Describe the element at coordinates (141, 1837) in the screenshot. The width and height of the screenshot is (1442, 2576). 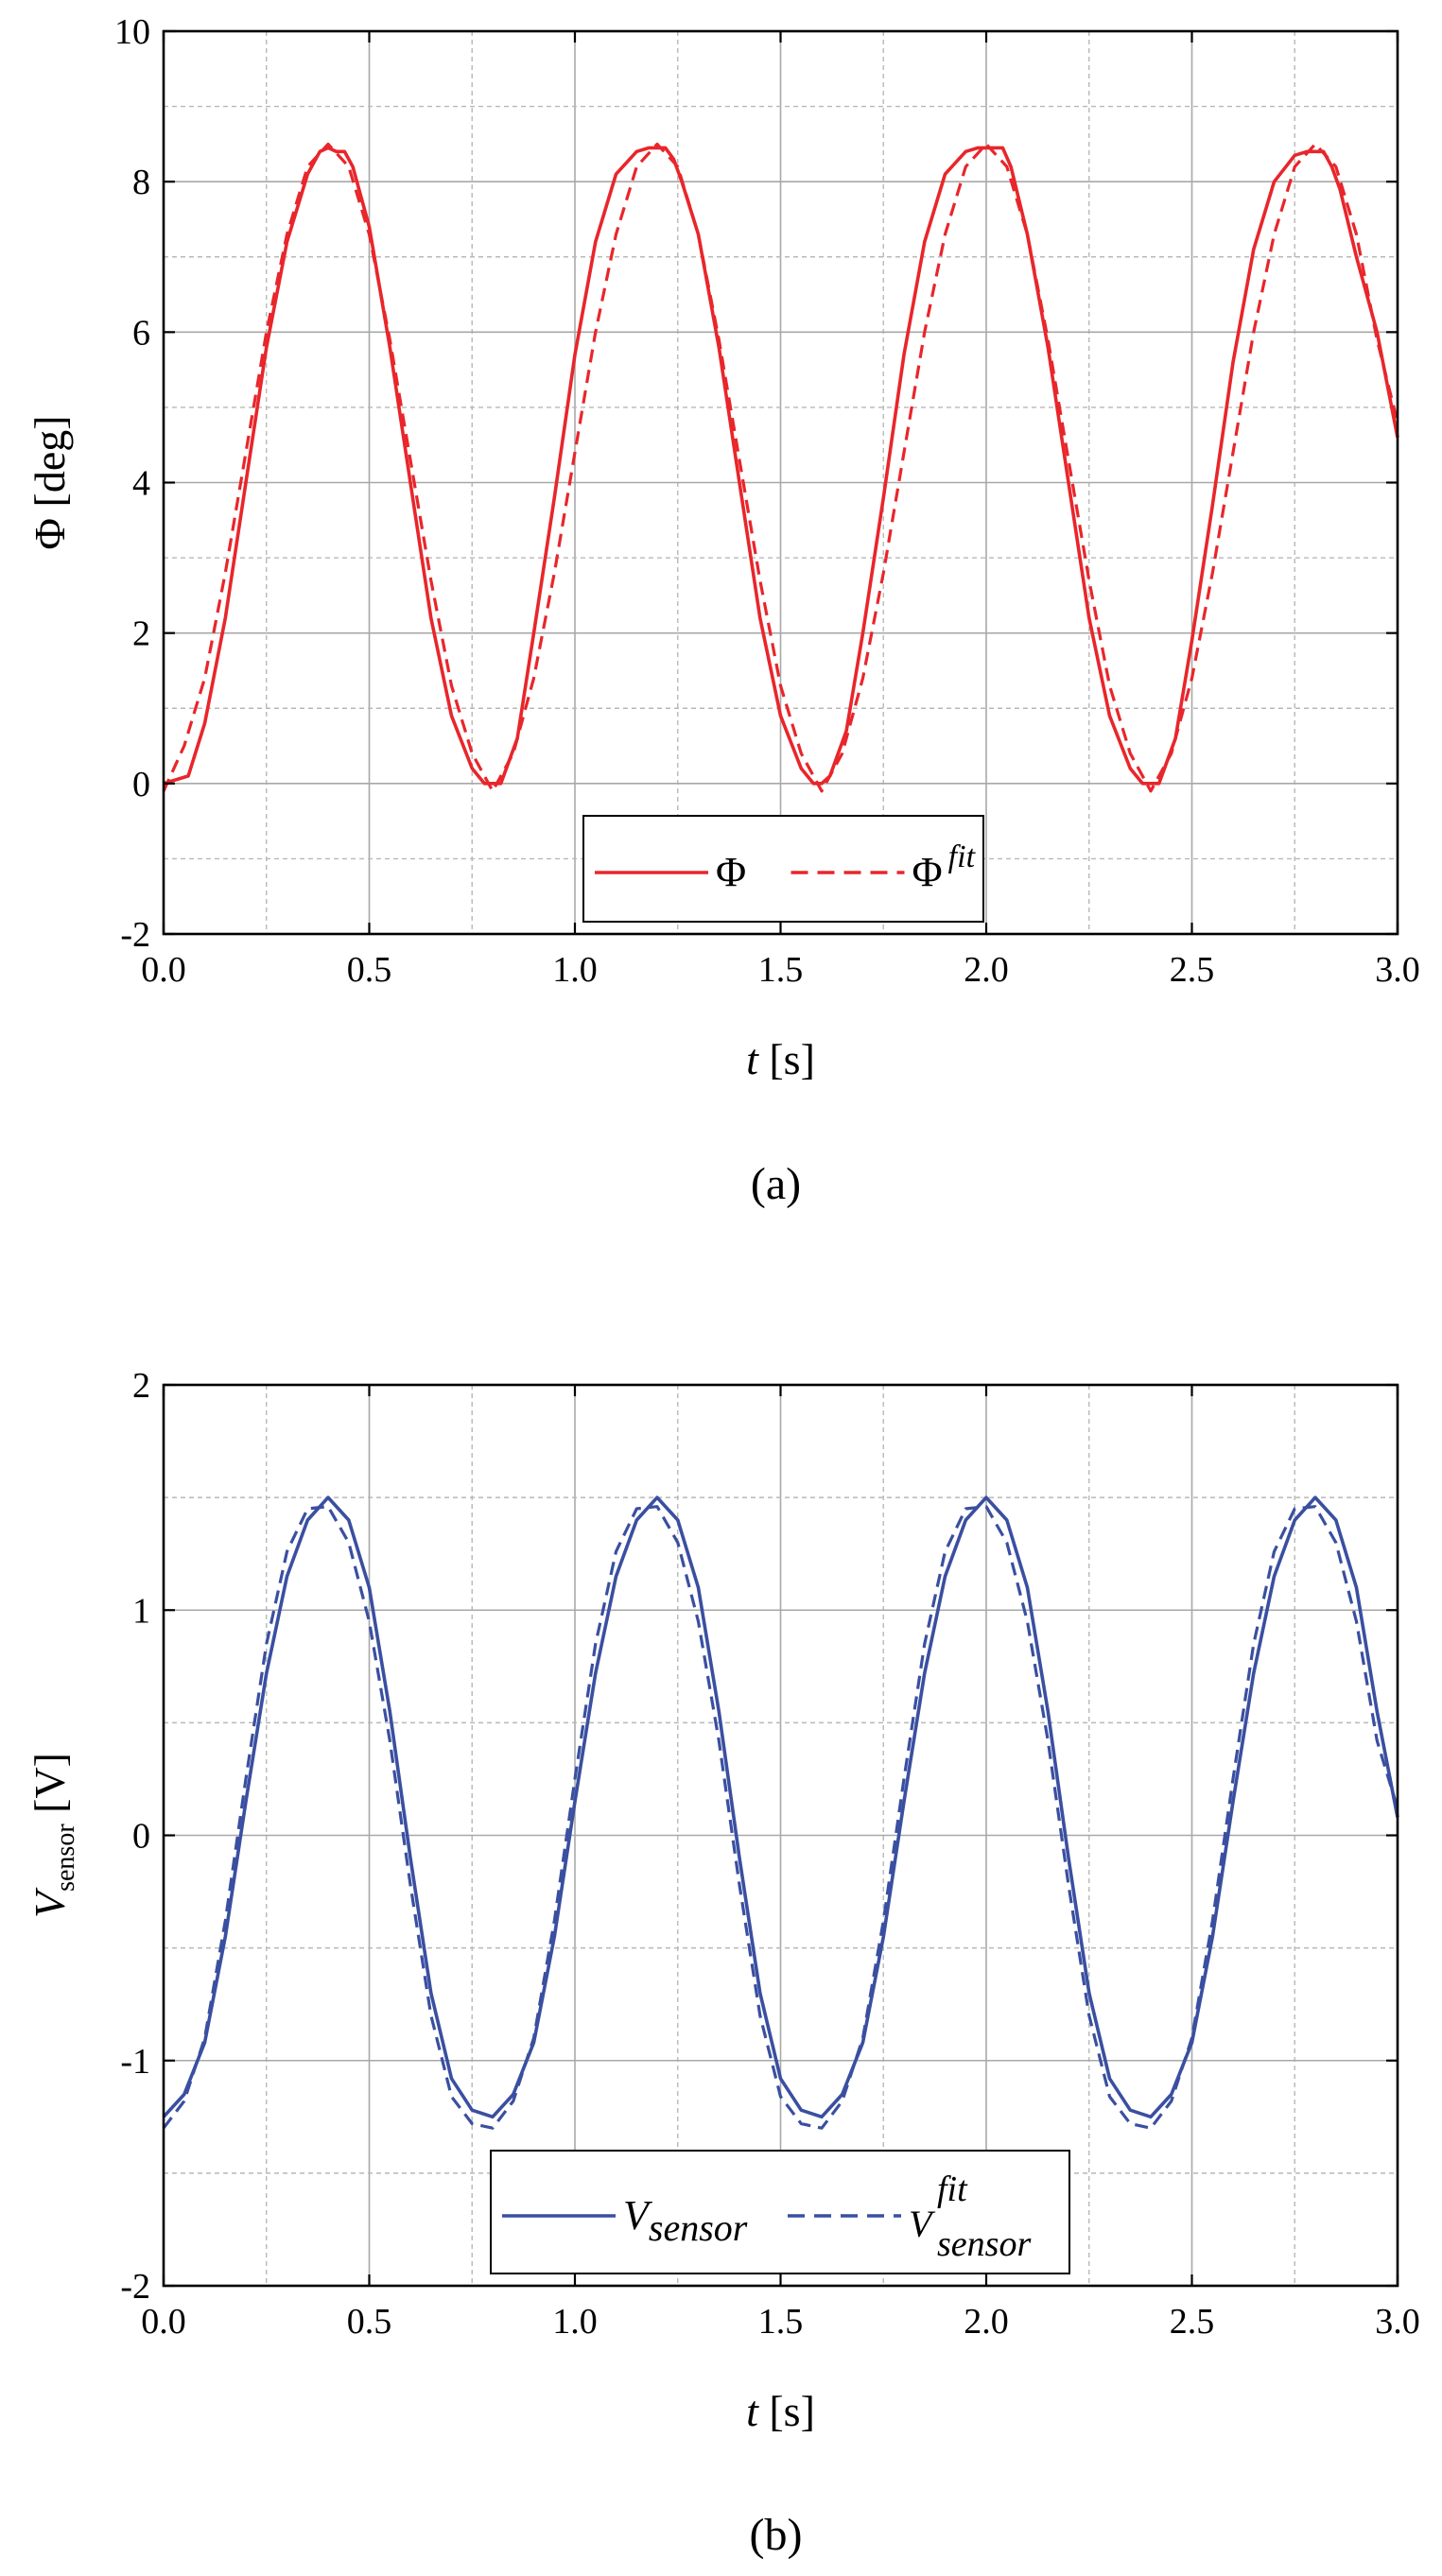
I see `panel-b-y-tick-label: 0` at that location.